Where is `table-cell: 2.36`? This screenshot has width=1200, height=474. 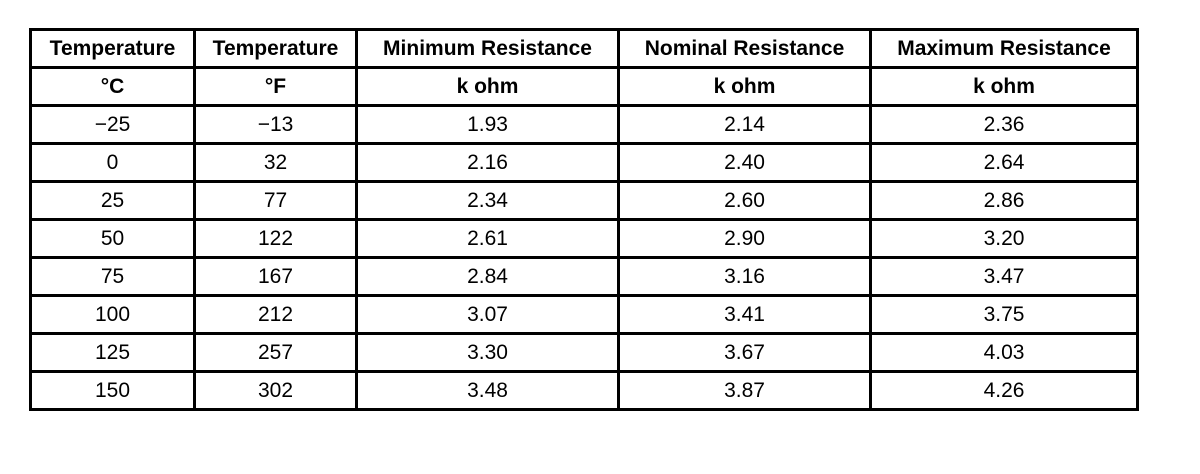 table-cell: 2.36 is located at coordinates (1004, 124).